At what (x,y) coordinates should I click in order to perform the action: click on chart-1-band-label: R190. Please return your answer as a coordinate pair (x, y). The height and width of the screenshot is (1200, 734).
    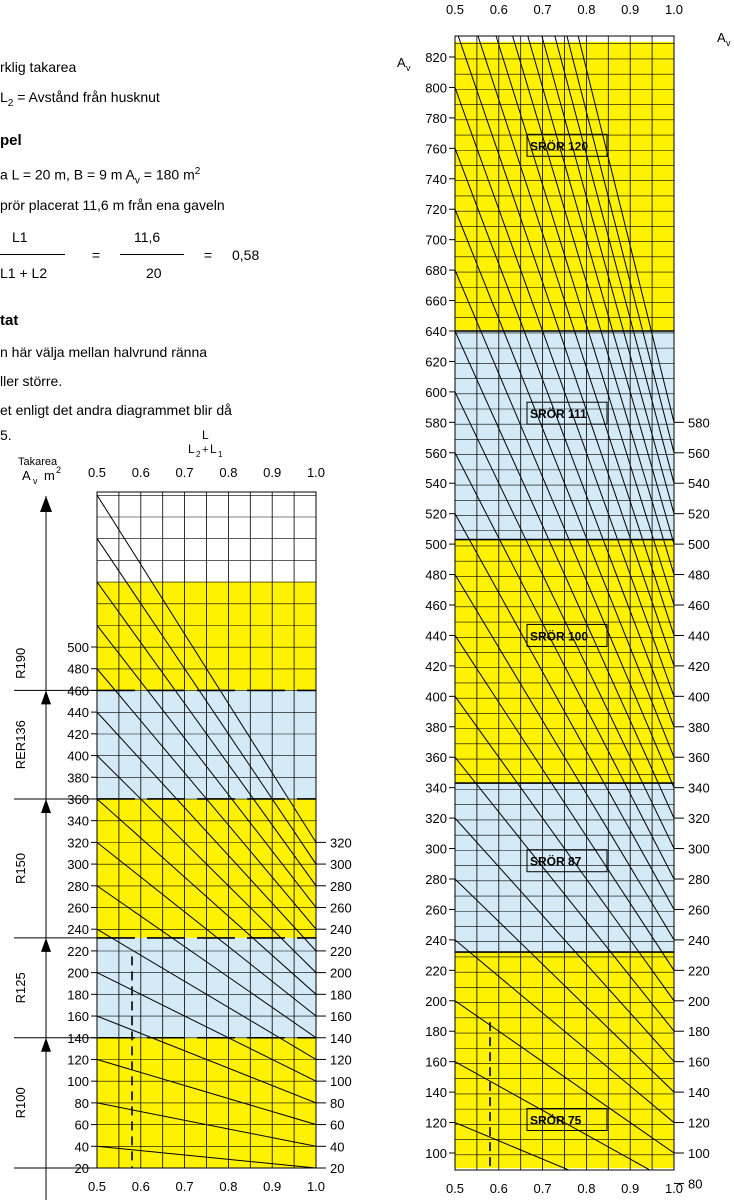
    Looking at the image, I should click on (20, 663).